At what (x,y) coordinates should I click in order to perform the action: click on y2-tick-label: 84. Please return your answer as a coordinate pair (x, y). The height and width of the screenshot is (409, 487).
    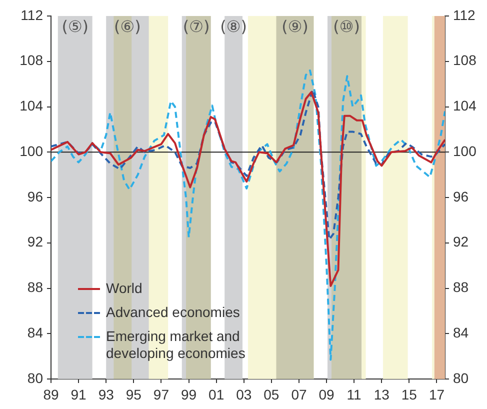
    Looking at the image, I should click on (461, 332).